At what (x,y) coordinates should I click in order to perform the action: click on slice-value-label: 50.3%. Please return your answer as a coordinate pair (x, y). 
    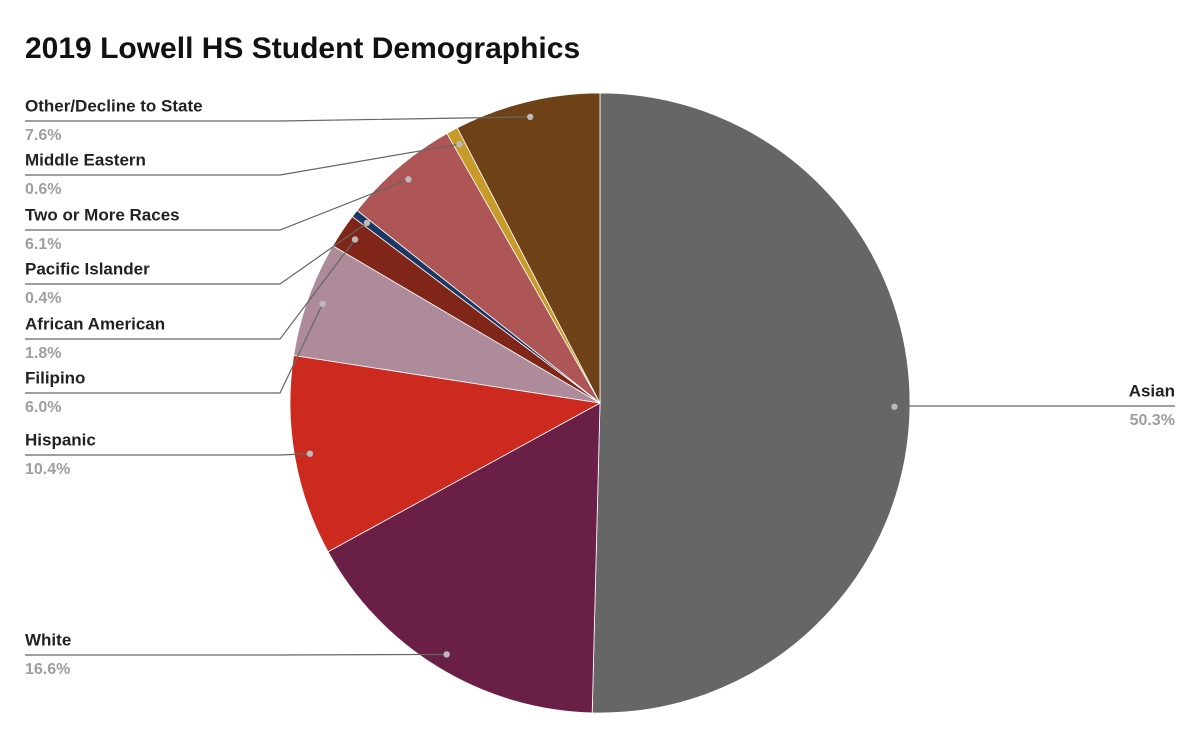
    Looking at the image, I should click on (1152, 420).